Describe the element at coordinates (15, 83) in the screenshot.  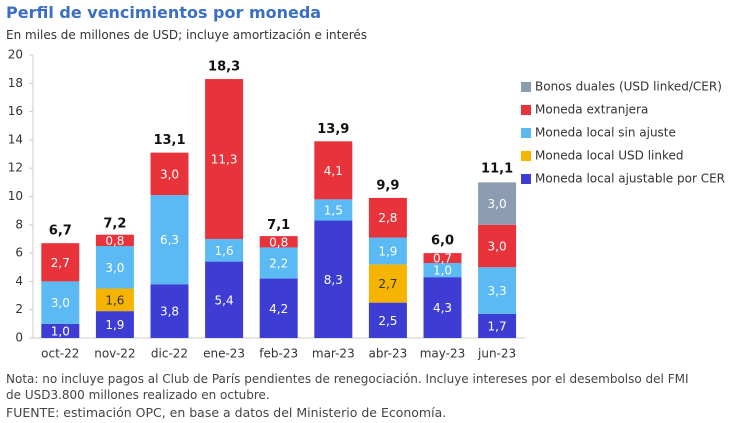
I see `y-tick-label: 18` at that location.